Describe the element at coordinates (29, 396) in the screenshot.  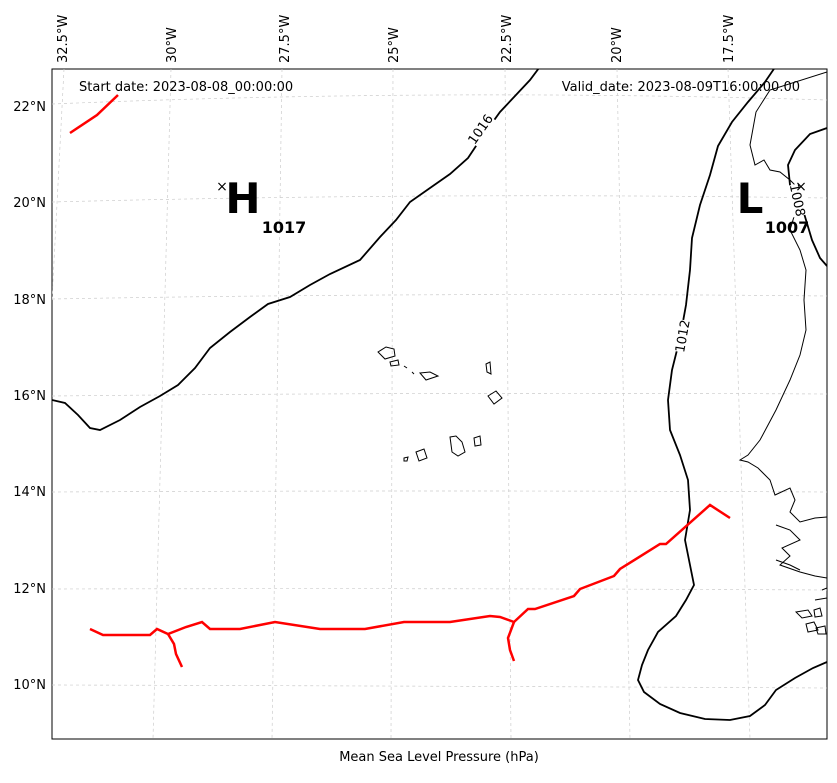
I see `lat-label: 16°N` at that location.